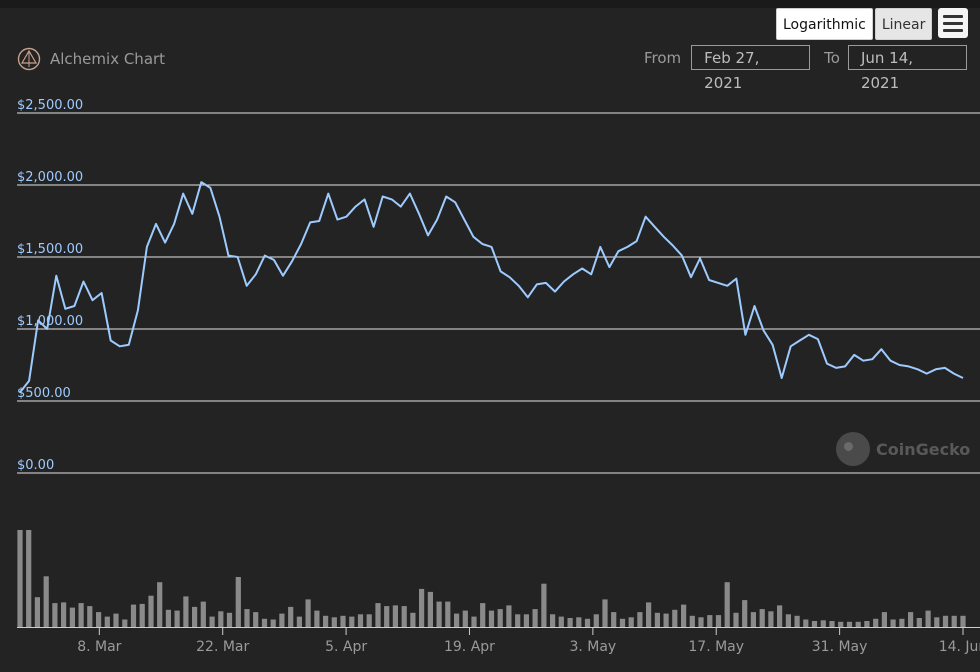 This screenshot has width=980, height=672. What do you see at coordinates (716, 647) in the screenshot?
I see `x-tick-label: 17. May` at bounding box center [716, 647].